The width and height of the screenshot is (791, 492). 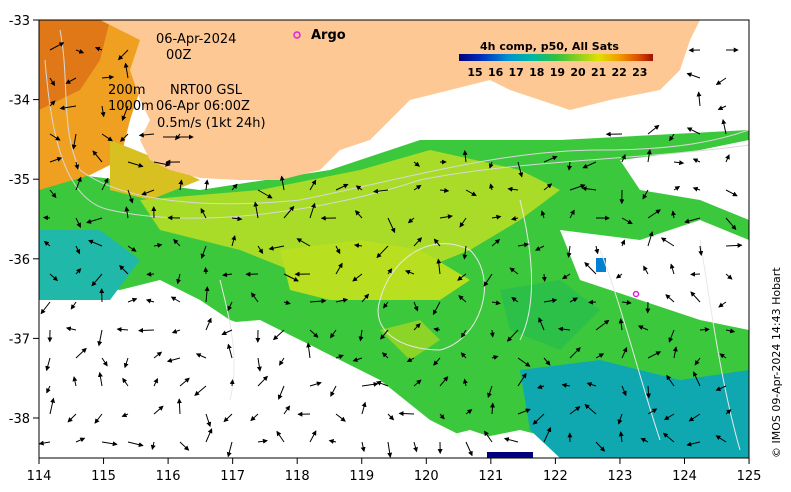 I want to click on sea-level-contour-a, so click(x=431, y=297).